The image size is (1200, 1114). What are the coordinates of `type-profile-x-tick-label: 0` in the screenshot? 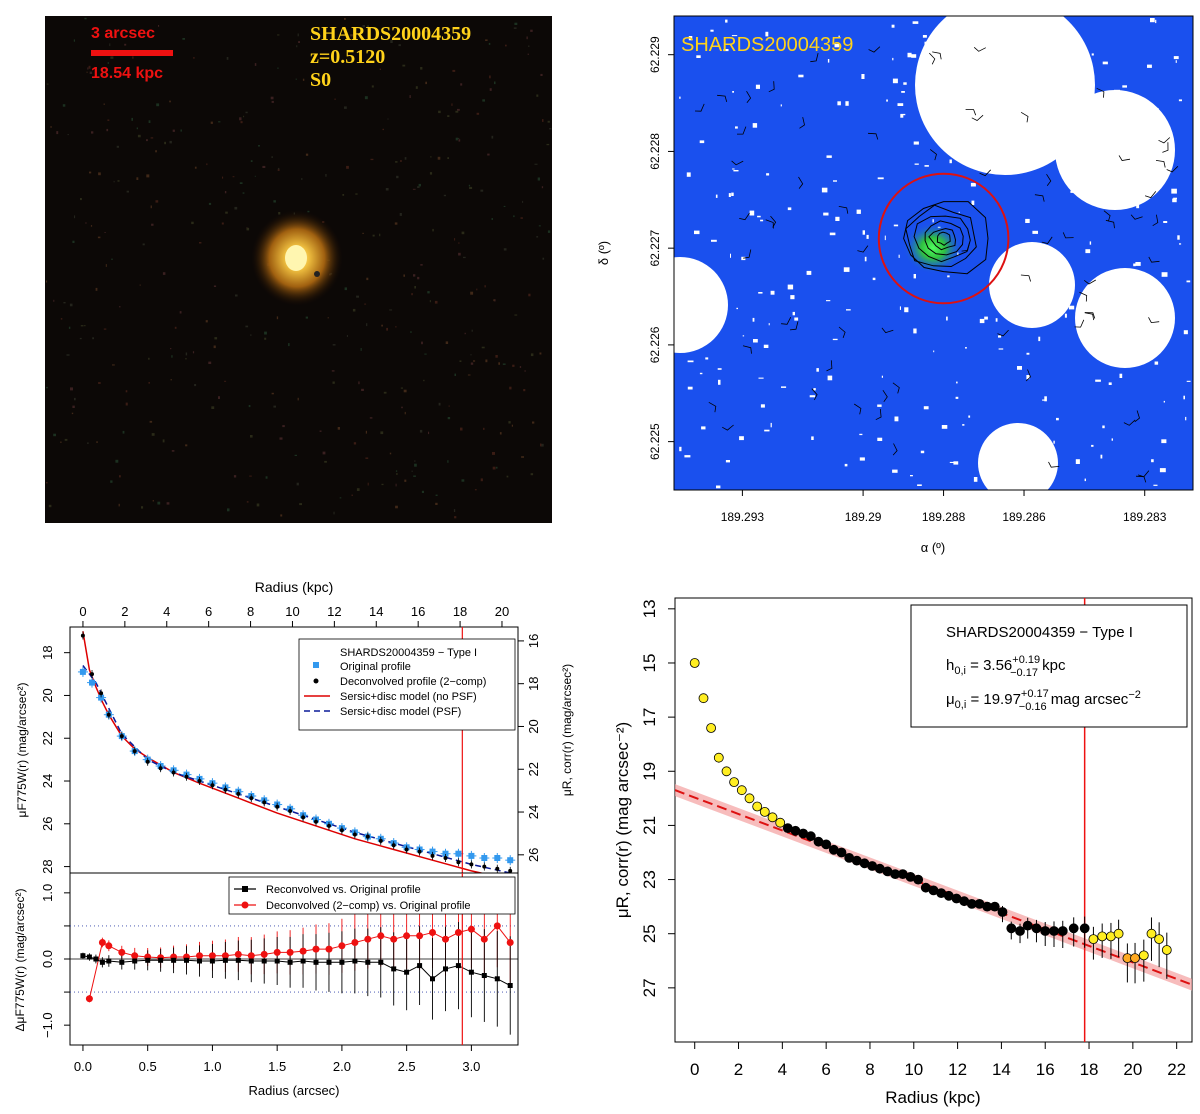 It's located at (694, 1069).